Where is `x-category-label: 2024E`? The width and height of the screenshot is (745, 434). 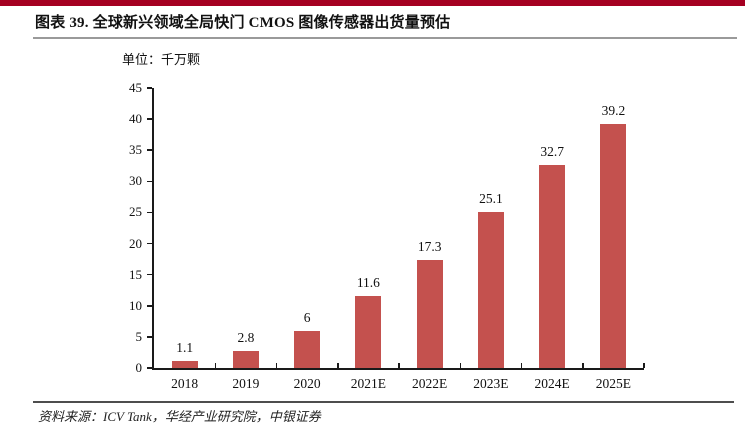
x-category-label: 2024E is located at coordinates (552, 383).